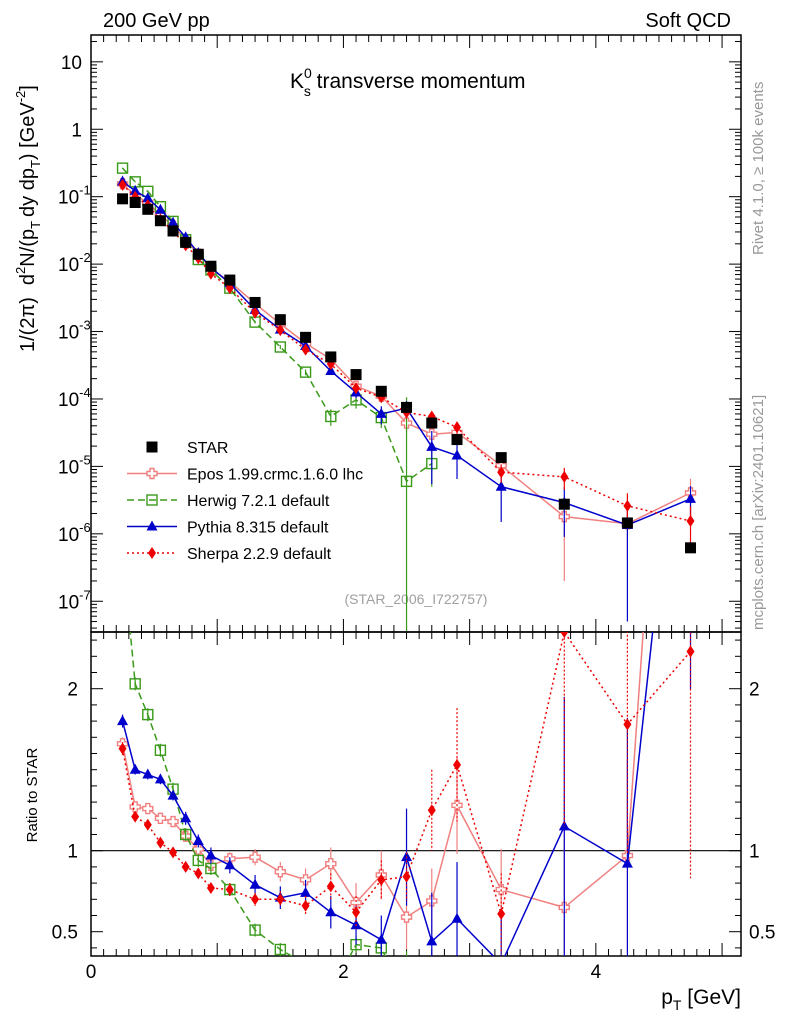  I want to click on chart-title-sub: s, so click(307, 91).